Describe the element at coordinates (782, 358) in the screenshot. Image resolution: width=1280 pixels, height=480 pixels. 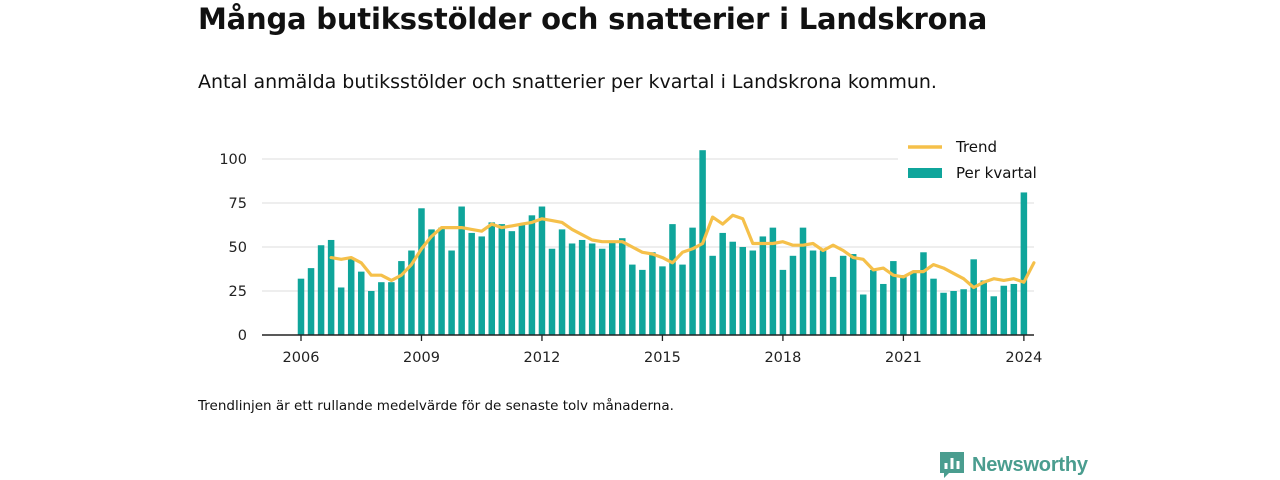
I see `x-tick-label: 2018` at that location.